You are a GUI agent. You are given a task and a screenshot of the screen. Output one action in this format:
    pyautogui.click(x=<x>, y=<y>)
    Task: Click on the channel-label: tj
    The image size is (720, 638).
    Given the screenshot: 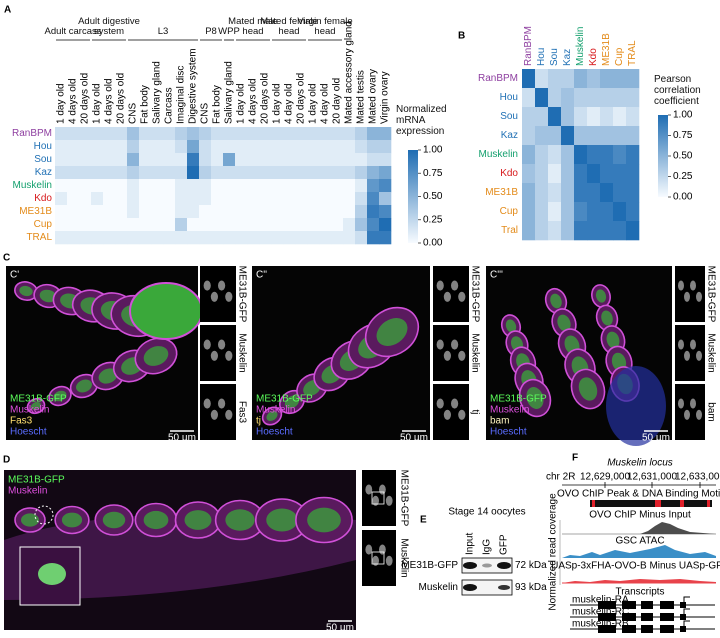 What is the action you would take?
    pyautogui.click(x=258, y=421)
    